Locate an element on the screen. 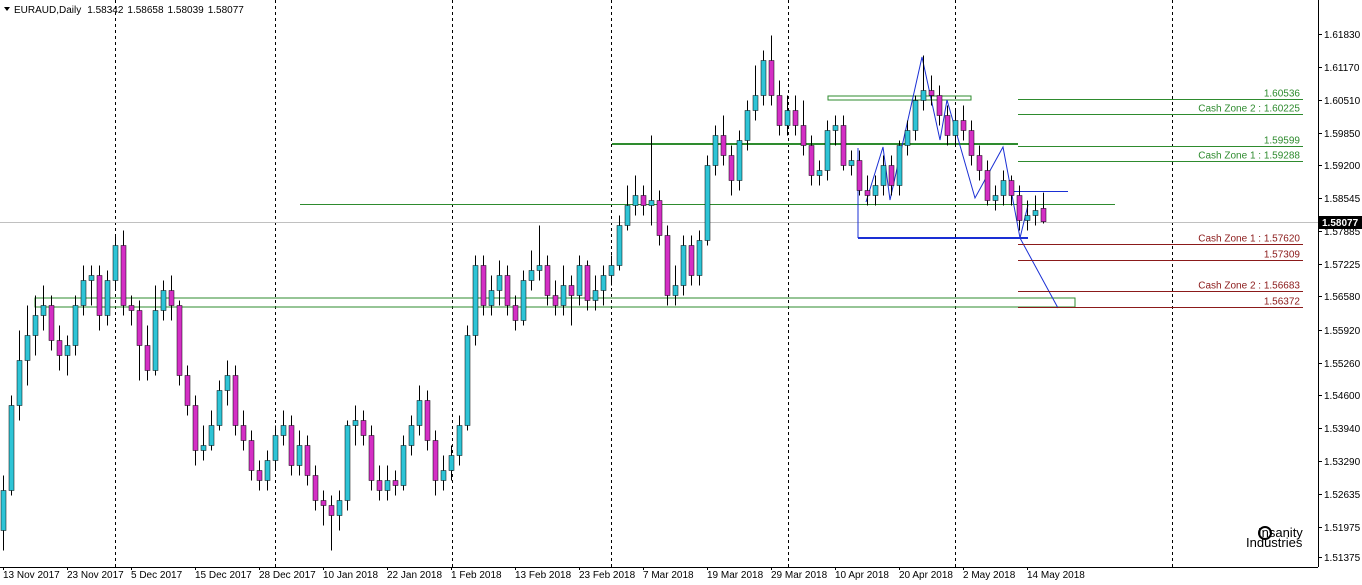 The width and height of the screenshot is (1362, 585). menu-triangle is located at coordinates (7, 9).